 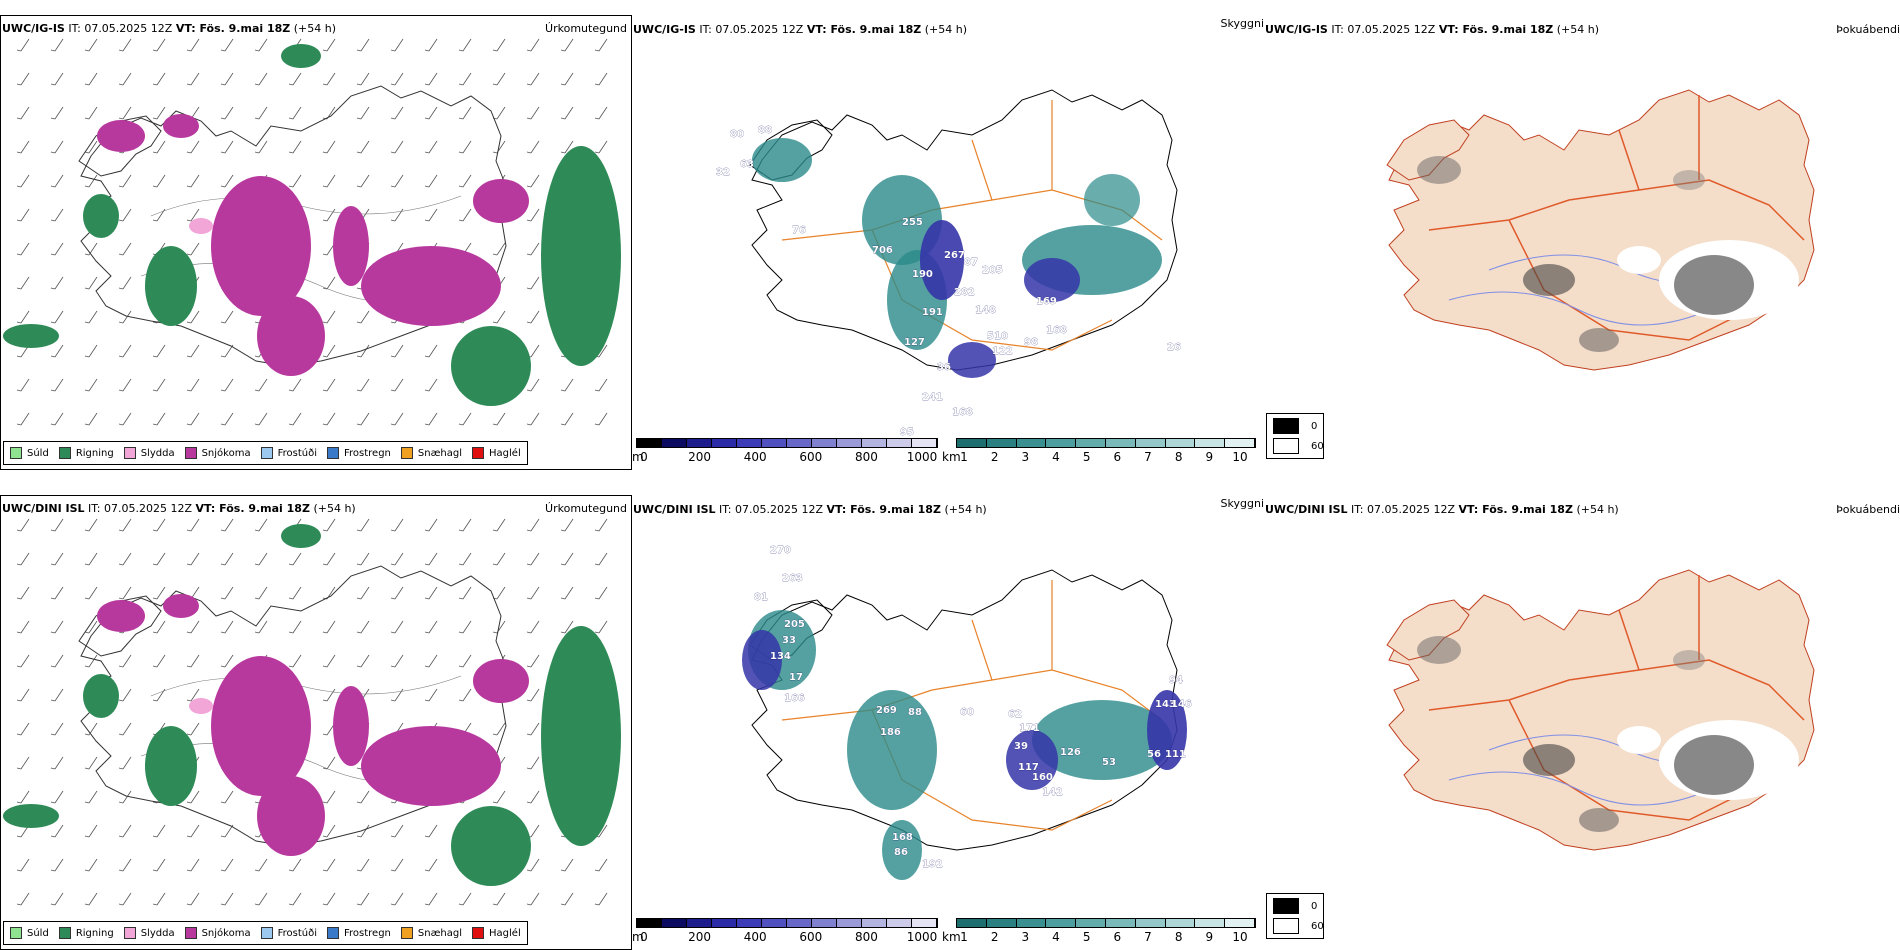 What do you see at coordinates (997, 336) in the screenshot?
I see `cloud-base-value-label: 510` at bounding box center [997, 336].